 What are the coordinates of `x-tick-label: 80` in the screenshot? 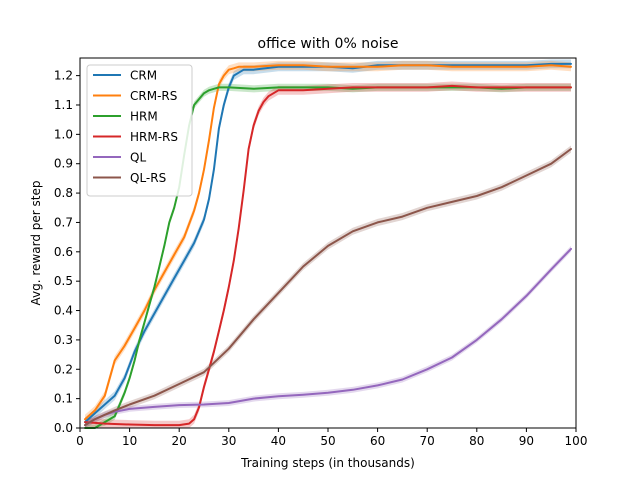 It's located at (476, 441).